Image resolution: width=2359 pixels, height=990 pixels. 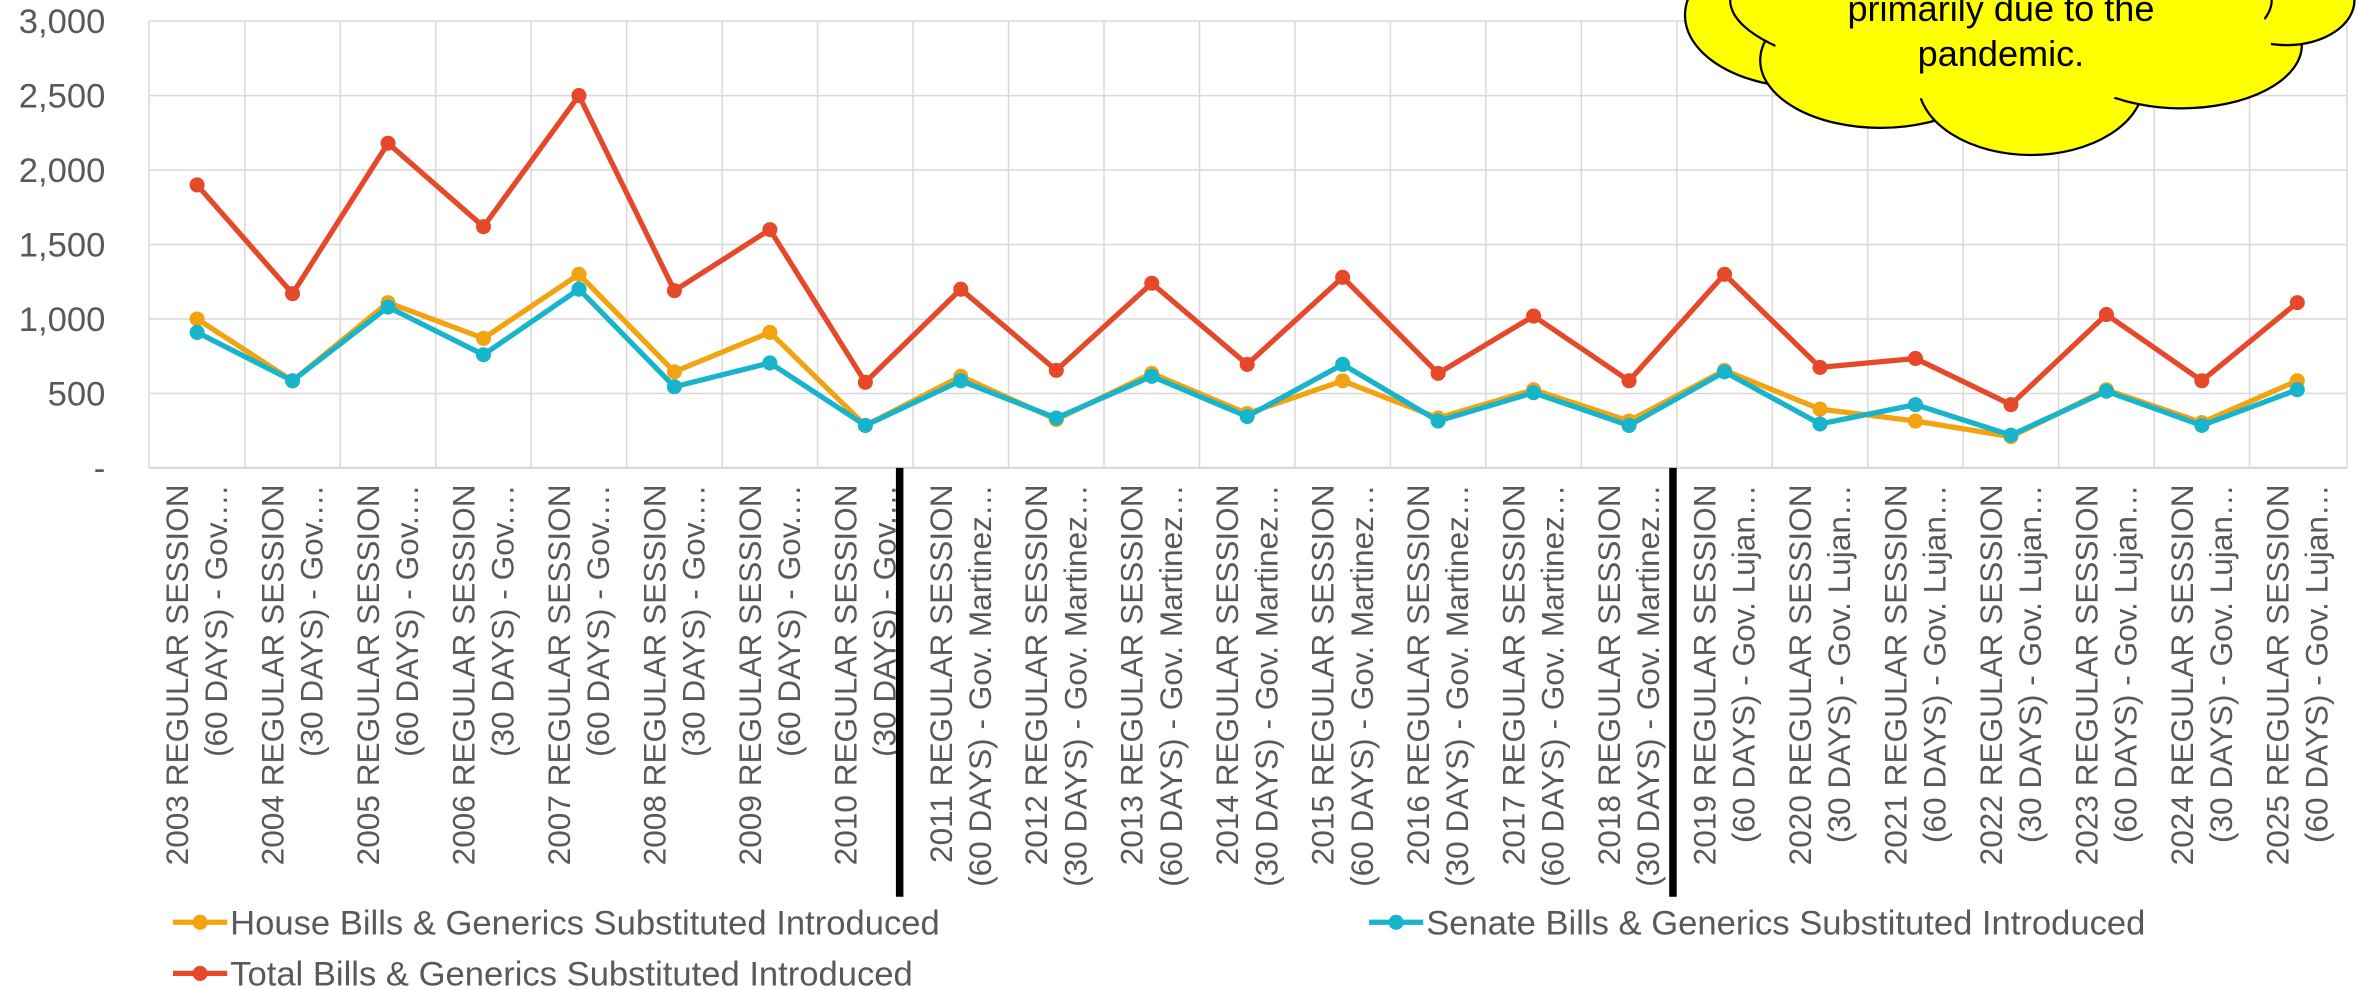 I want to click on x-tick-label: 2011 REGULAR SESSION, so click(x=941, y=673).